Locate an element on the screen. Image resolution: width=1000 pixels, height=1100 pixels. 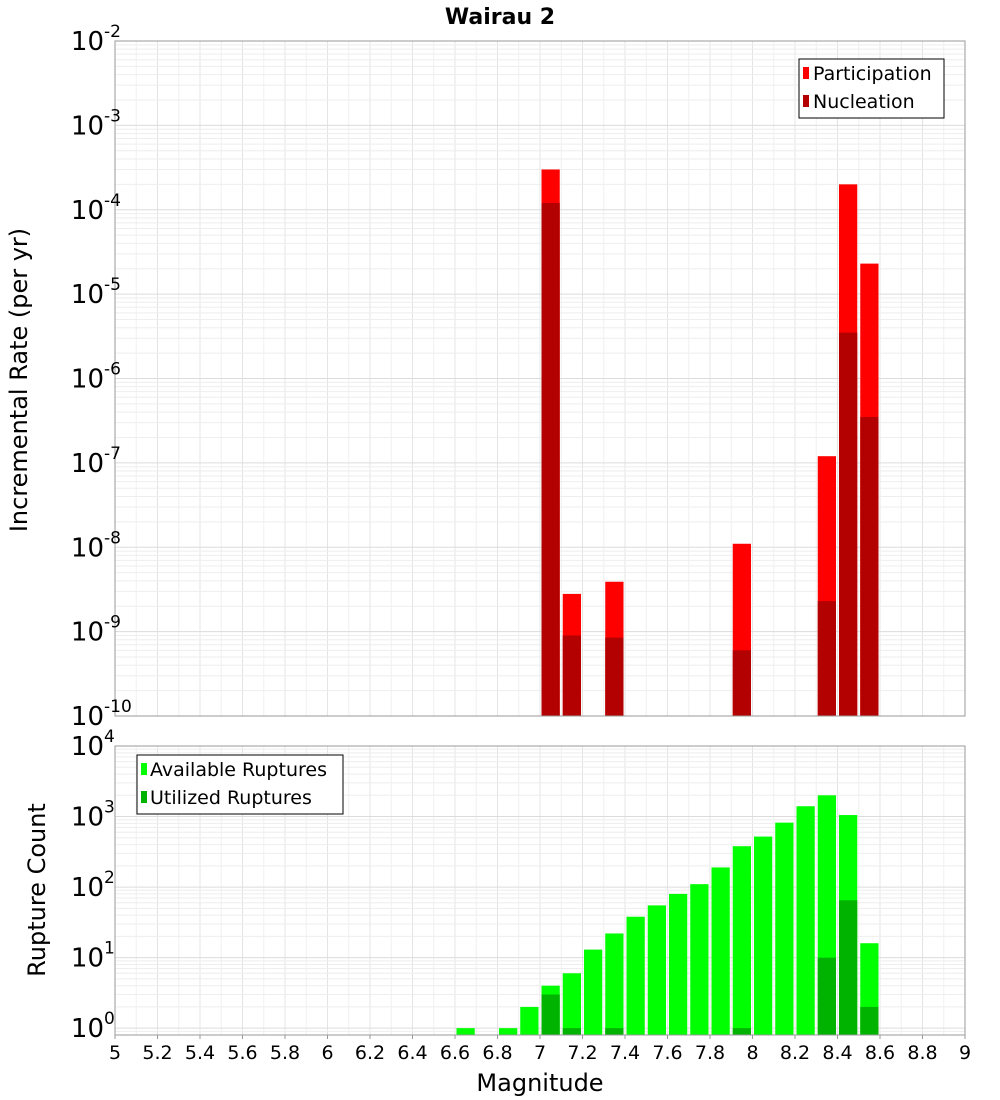
rate-y-tick-exponent: -7 is located at coordinates (112, 454).